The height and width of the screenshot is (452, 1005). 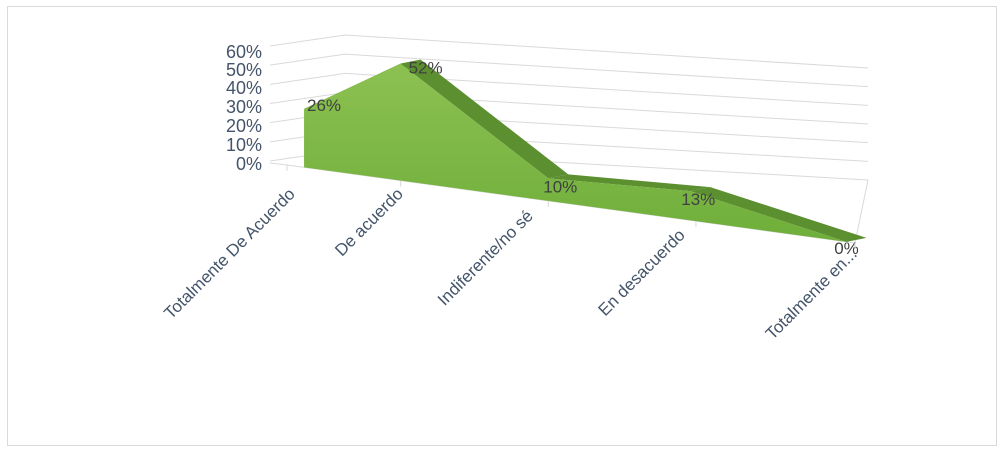 What do you see at coordinates (244, 52) in the screenshot?
I see `y-tick-label: 60%` at bounding box center [244, 52].